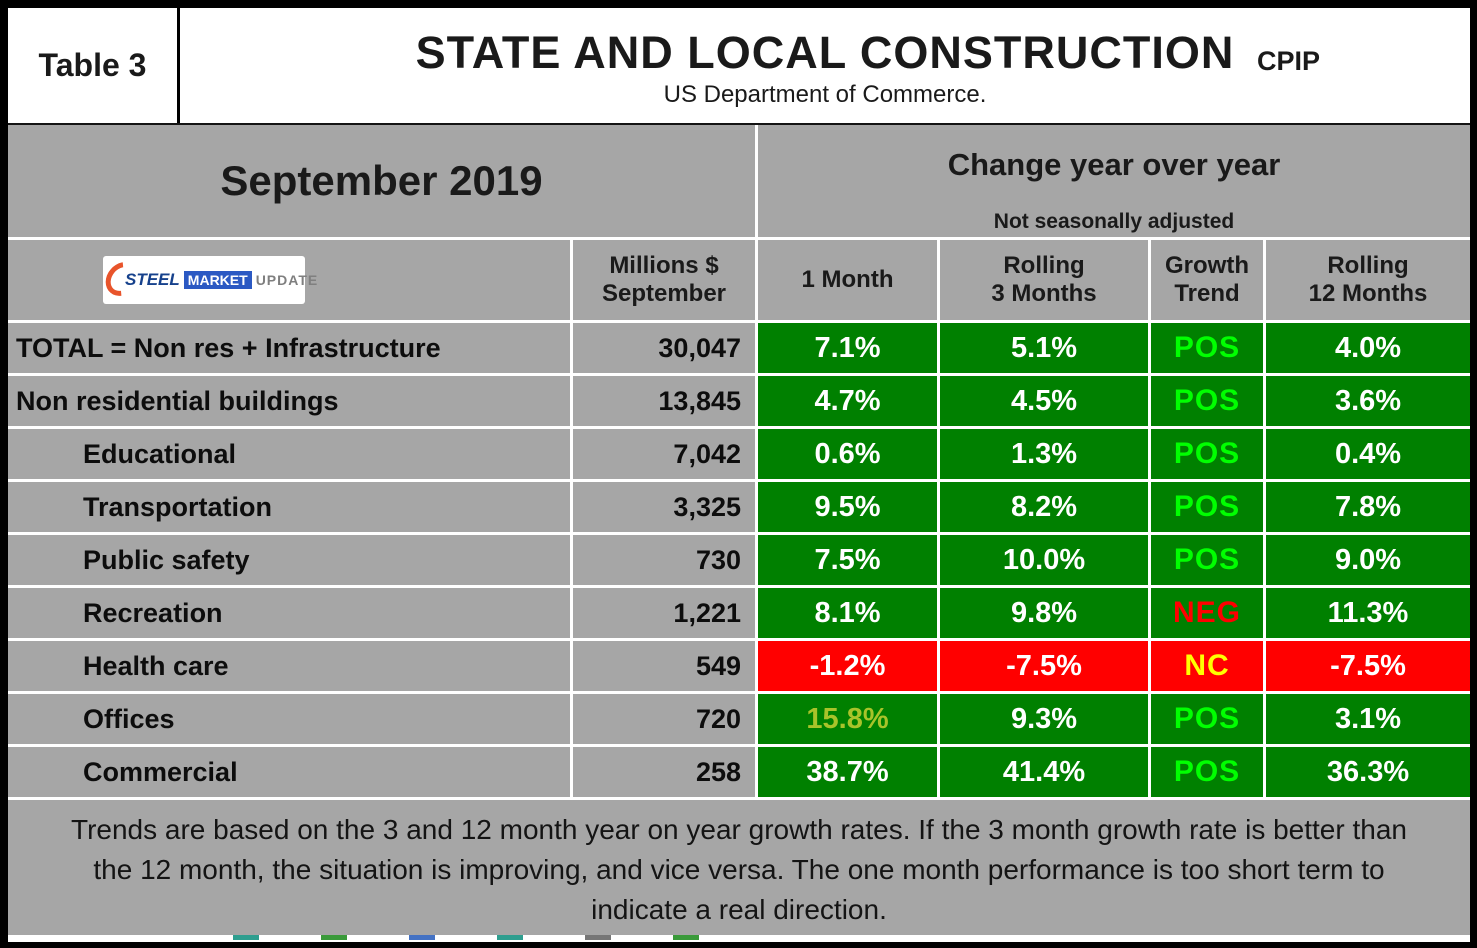  Describe the element at coordinates (846, 280) in the screenshot. I see `col-header-1month: 1 Month` at that location.